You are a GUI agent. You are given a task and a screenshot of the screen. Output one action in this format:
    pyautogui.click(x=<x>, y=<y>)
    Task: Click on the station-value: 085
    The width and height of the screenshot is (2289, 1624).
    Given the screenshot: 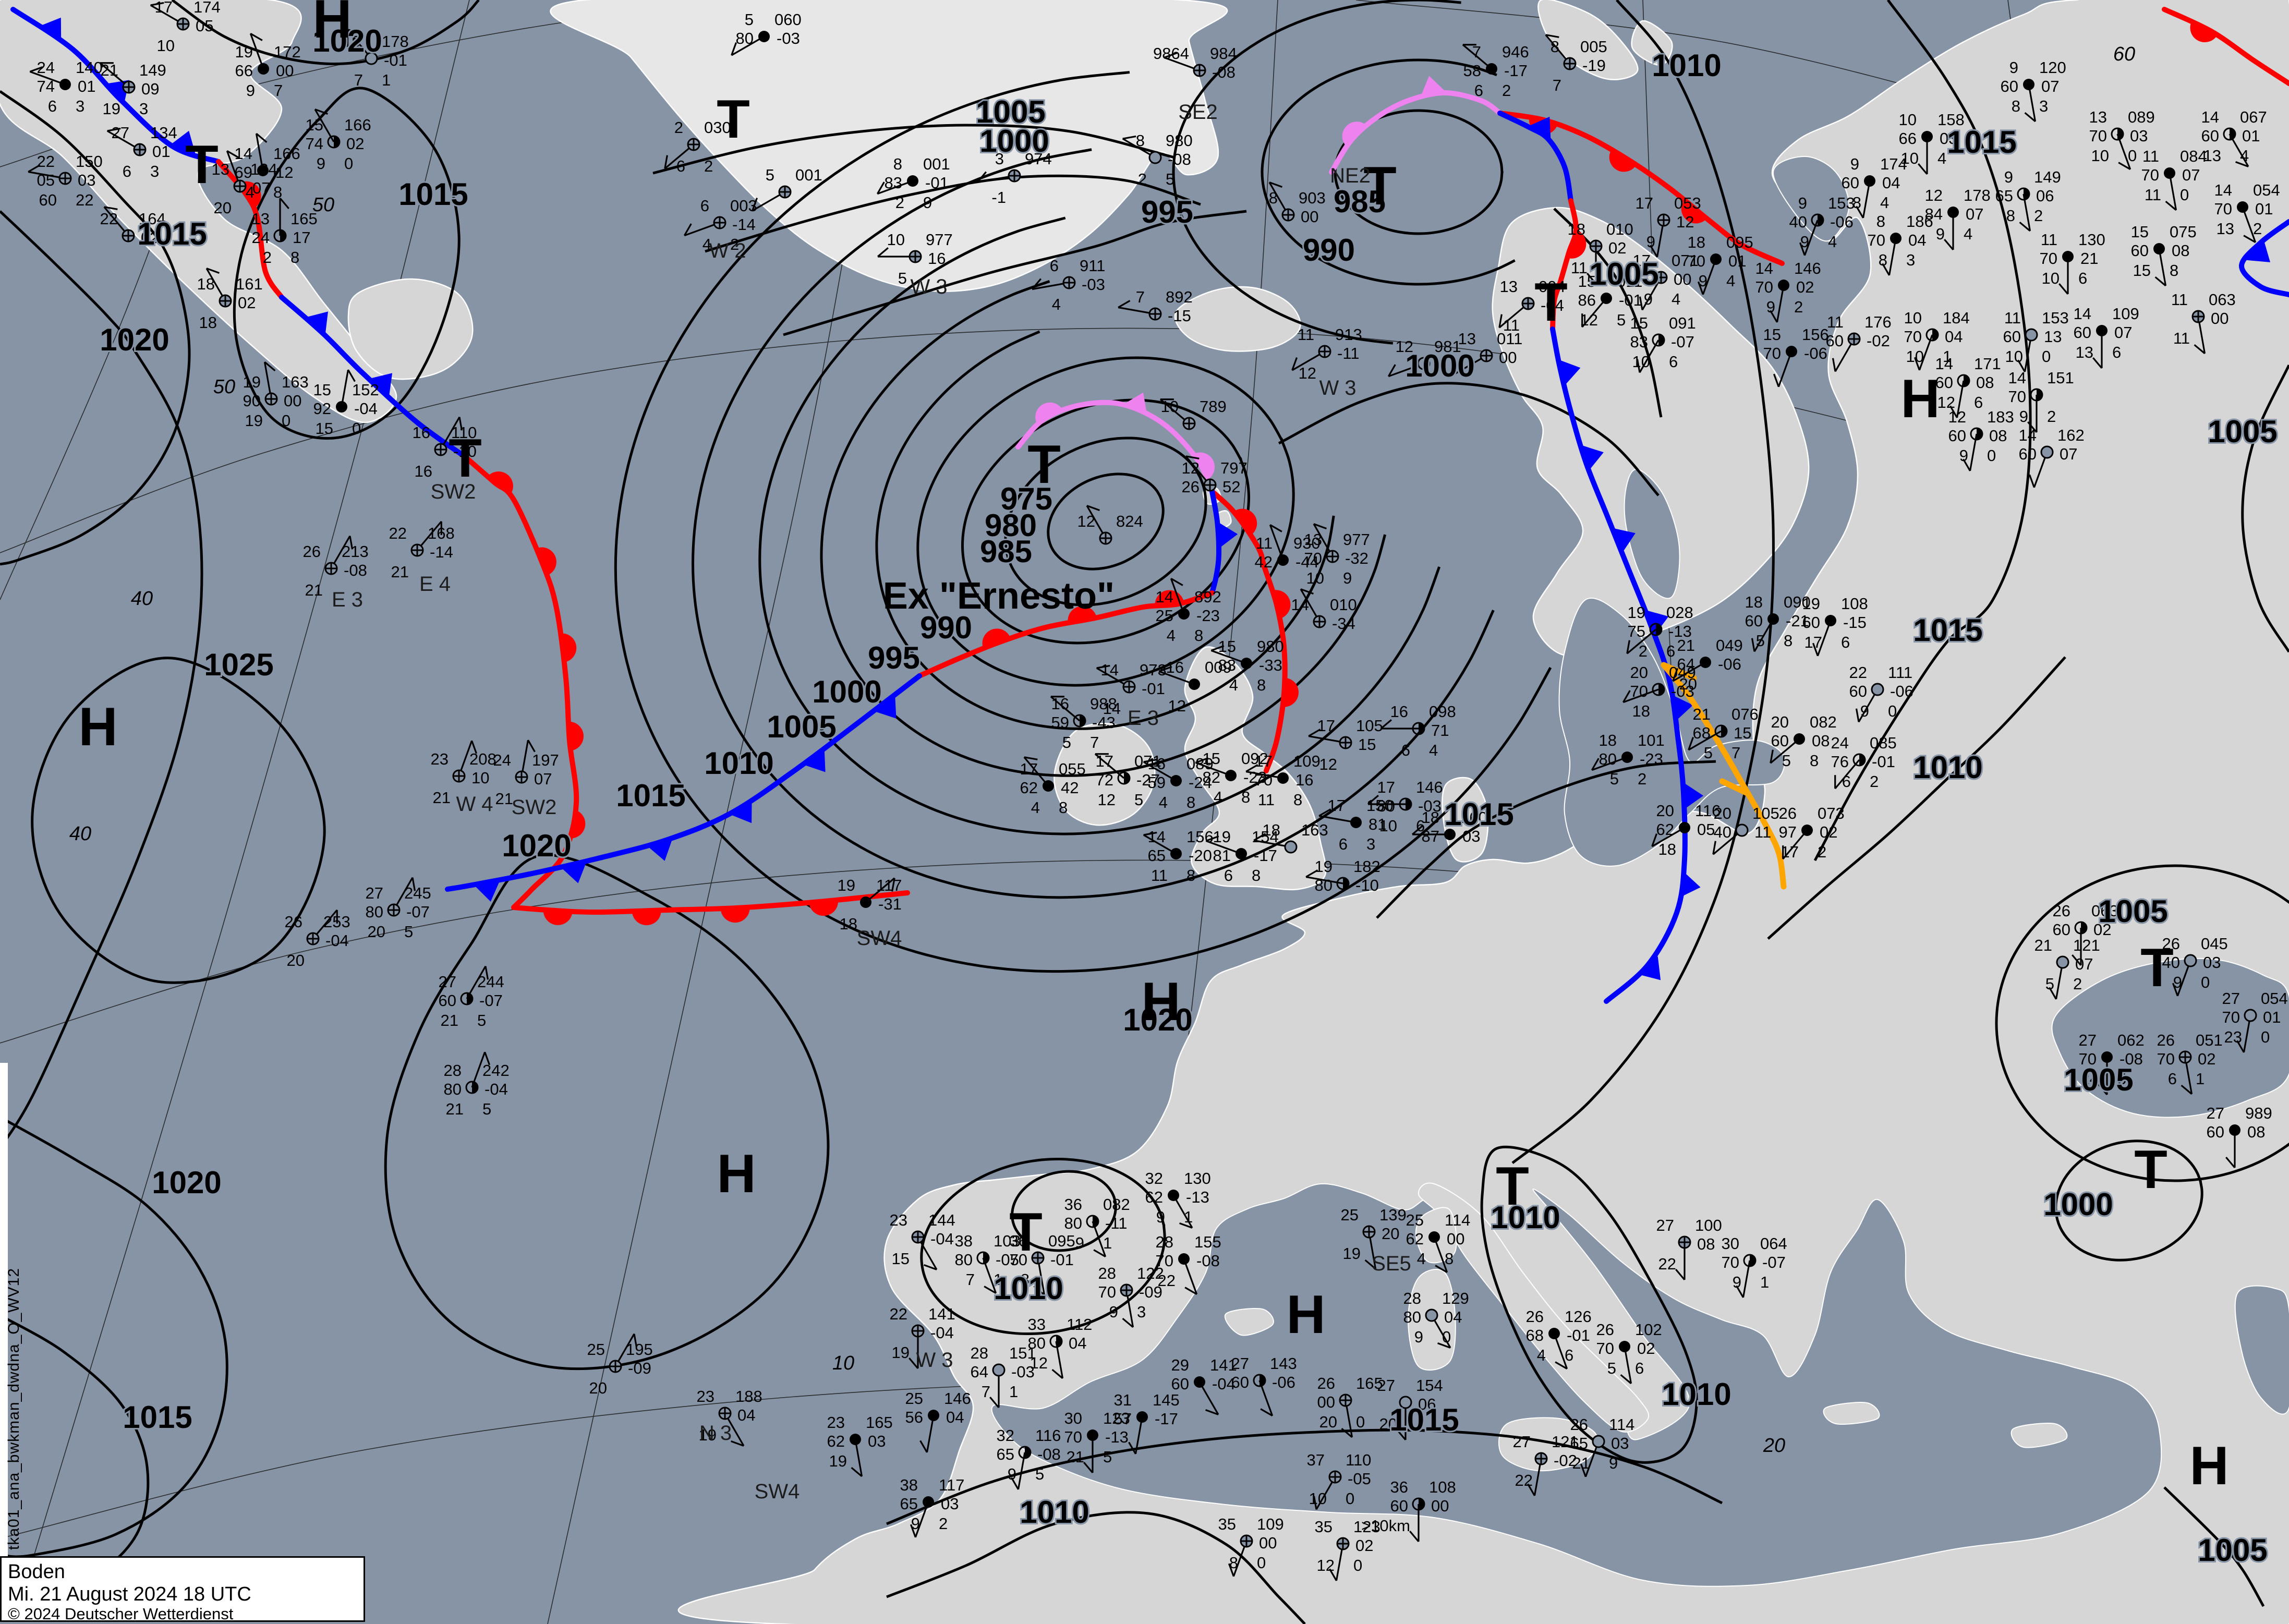 What is the action you would take?
    pyautogui.click(x=1883, y=743)
    